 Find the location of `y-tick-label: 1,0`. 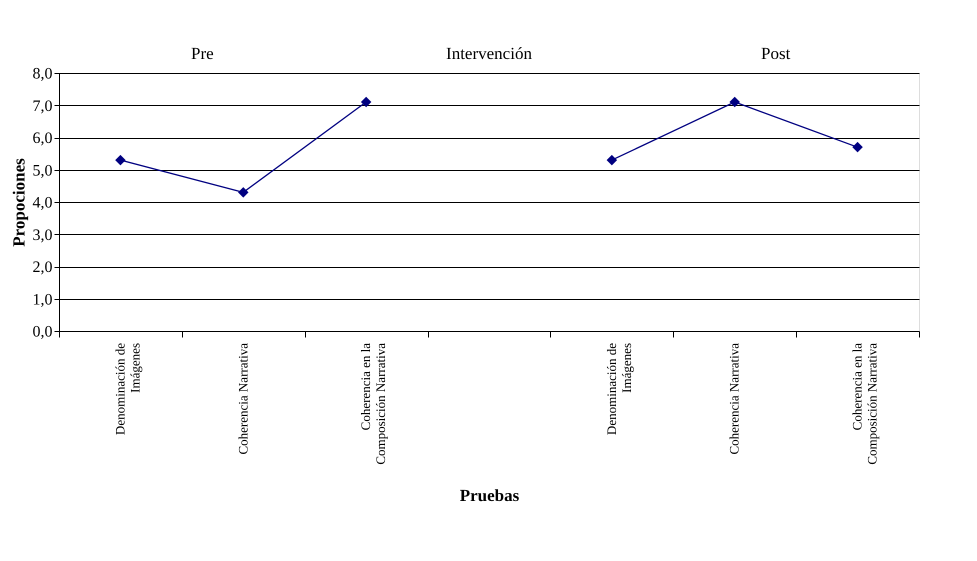

y-tick-label: 1,0 is located at coordinates (42, 299).